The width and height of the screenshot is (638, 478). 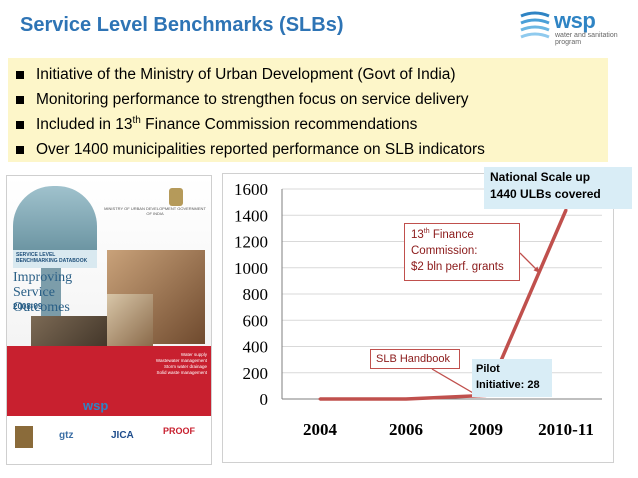 What do you see at coordinates (176, 197) in the screenshot?
I see `emblem-icon` at bounding box center [176, 197].